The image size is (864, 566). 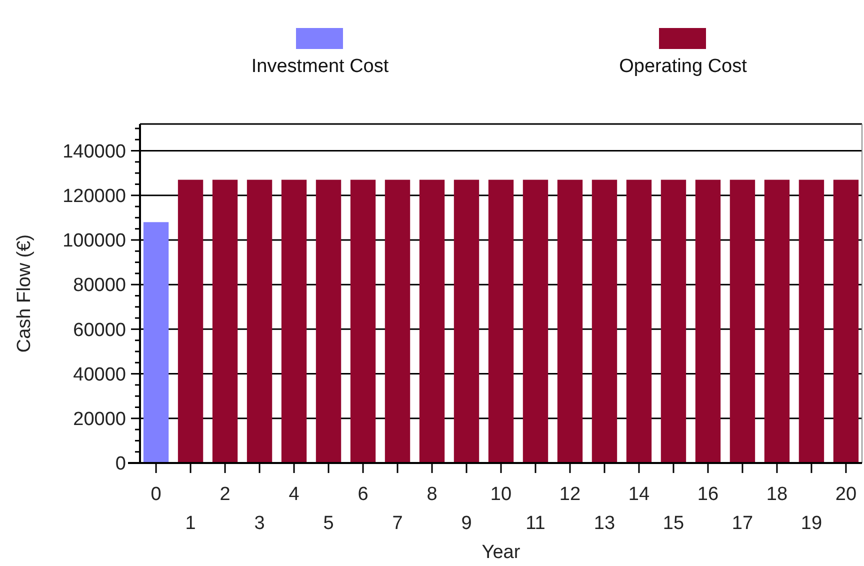 I want to click on y-tick-label: 60000, so click(x=99, y=330).